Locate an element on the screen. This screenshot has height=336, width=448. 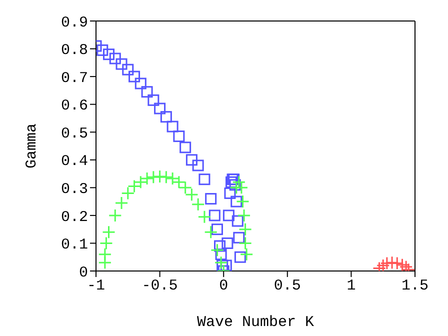
y-tick-label: 0.4 is located at coordinates (74, 161).